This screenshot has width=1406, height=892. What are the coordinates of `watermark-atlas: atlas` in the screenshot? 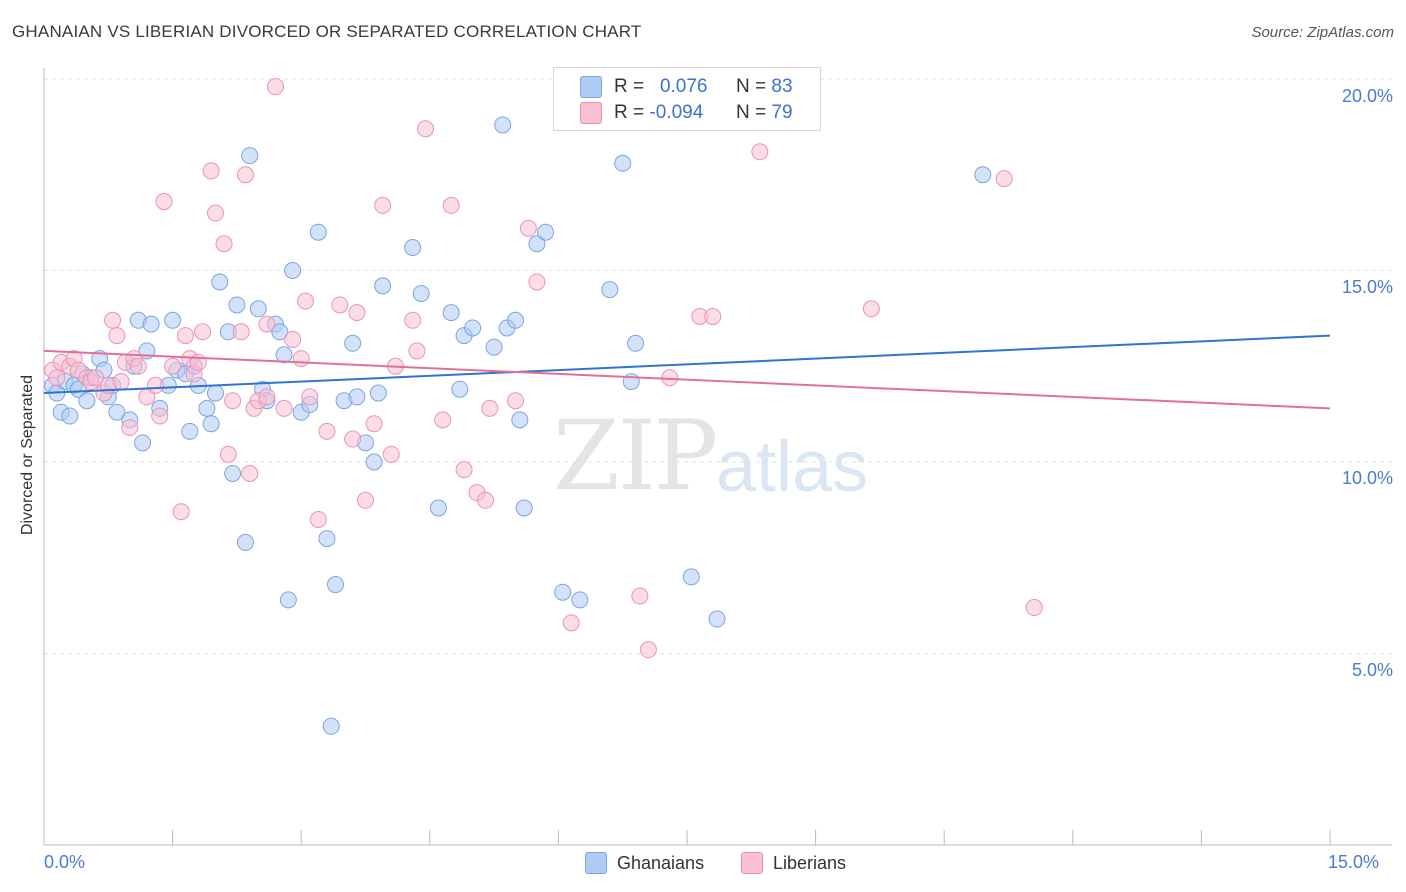 It's located at (792, 467).